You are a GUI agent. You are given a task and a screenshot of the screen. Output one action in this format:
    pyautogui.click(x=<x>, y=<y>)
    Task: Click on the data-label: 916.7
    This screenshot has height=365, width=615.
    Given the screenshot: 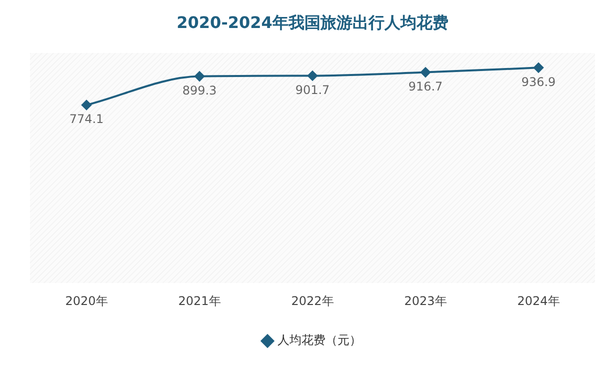 What is the action you would take?
    pyautogui.click(x=425, y=86)
    